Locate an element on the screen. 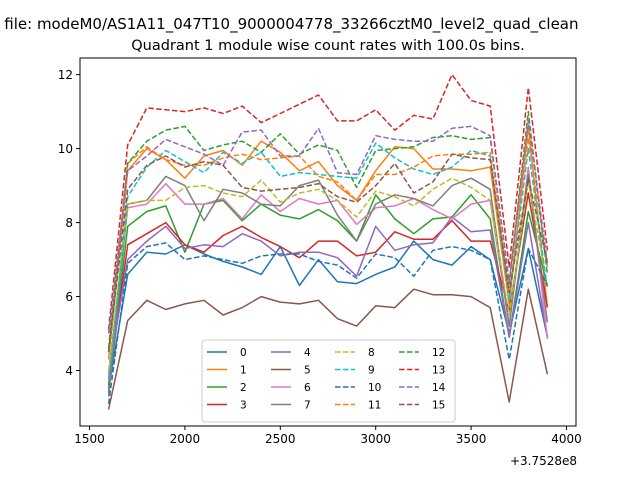  x-tick-label: 2500 is located at coordinates (280, 439).